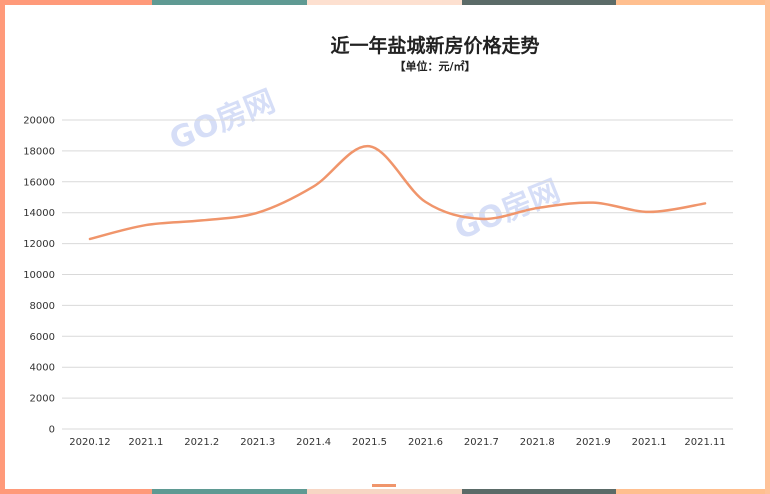 This screenshot has height=494, width=770. Describe the element at coordinates (434, 45) in the screenshot. I see `chart-title: 近一年盐城新房价格走势` at that location.